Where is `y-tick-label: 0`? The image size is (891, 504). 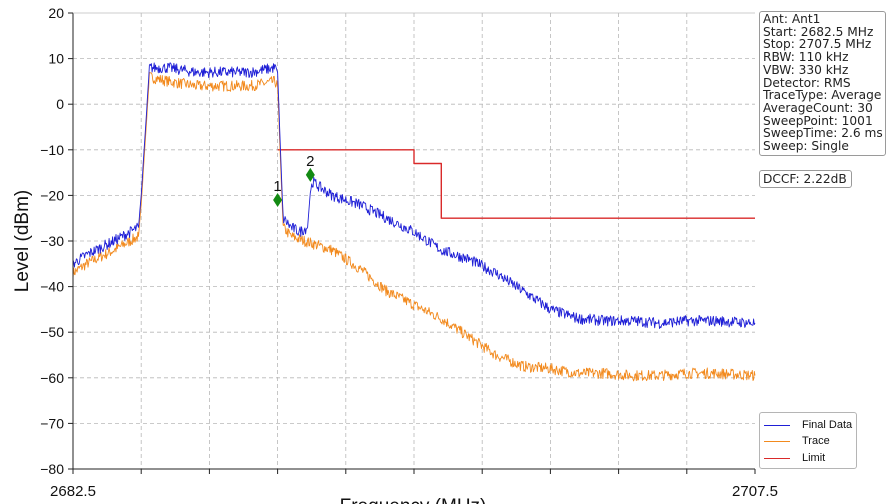
y-tick-label: 0 is located at coordinates (60, 104).